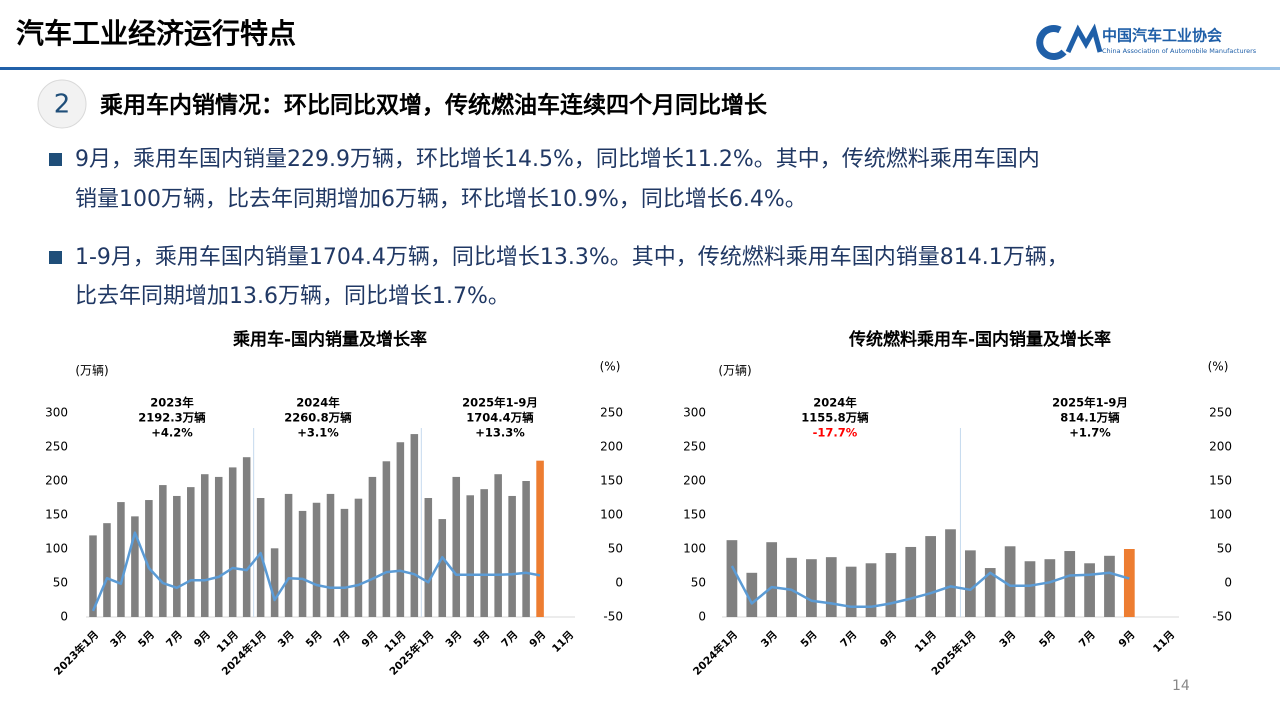 This screenshot has width=1280, height=719. I want to click on annotation: 2025年1-9月, so click(1090, 403).